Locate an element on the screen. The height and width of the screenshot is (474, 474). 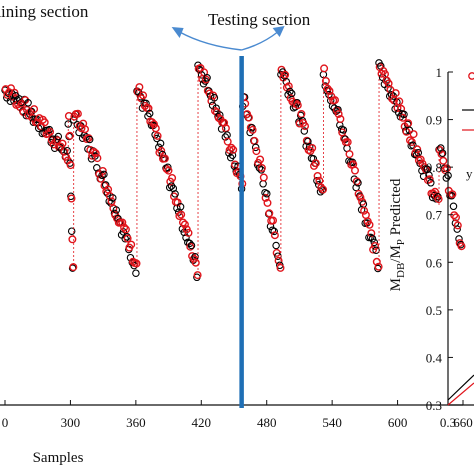
x-tick-label: 660 is located at coordinates (463, 422).